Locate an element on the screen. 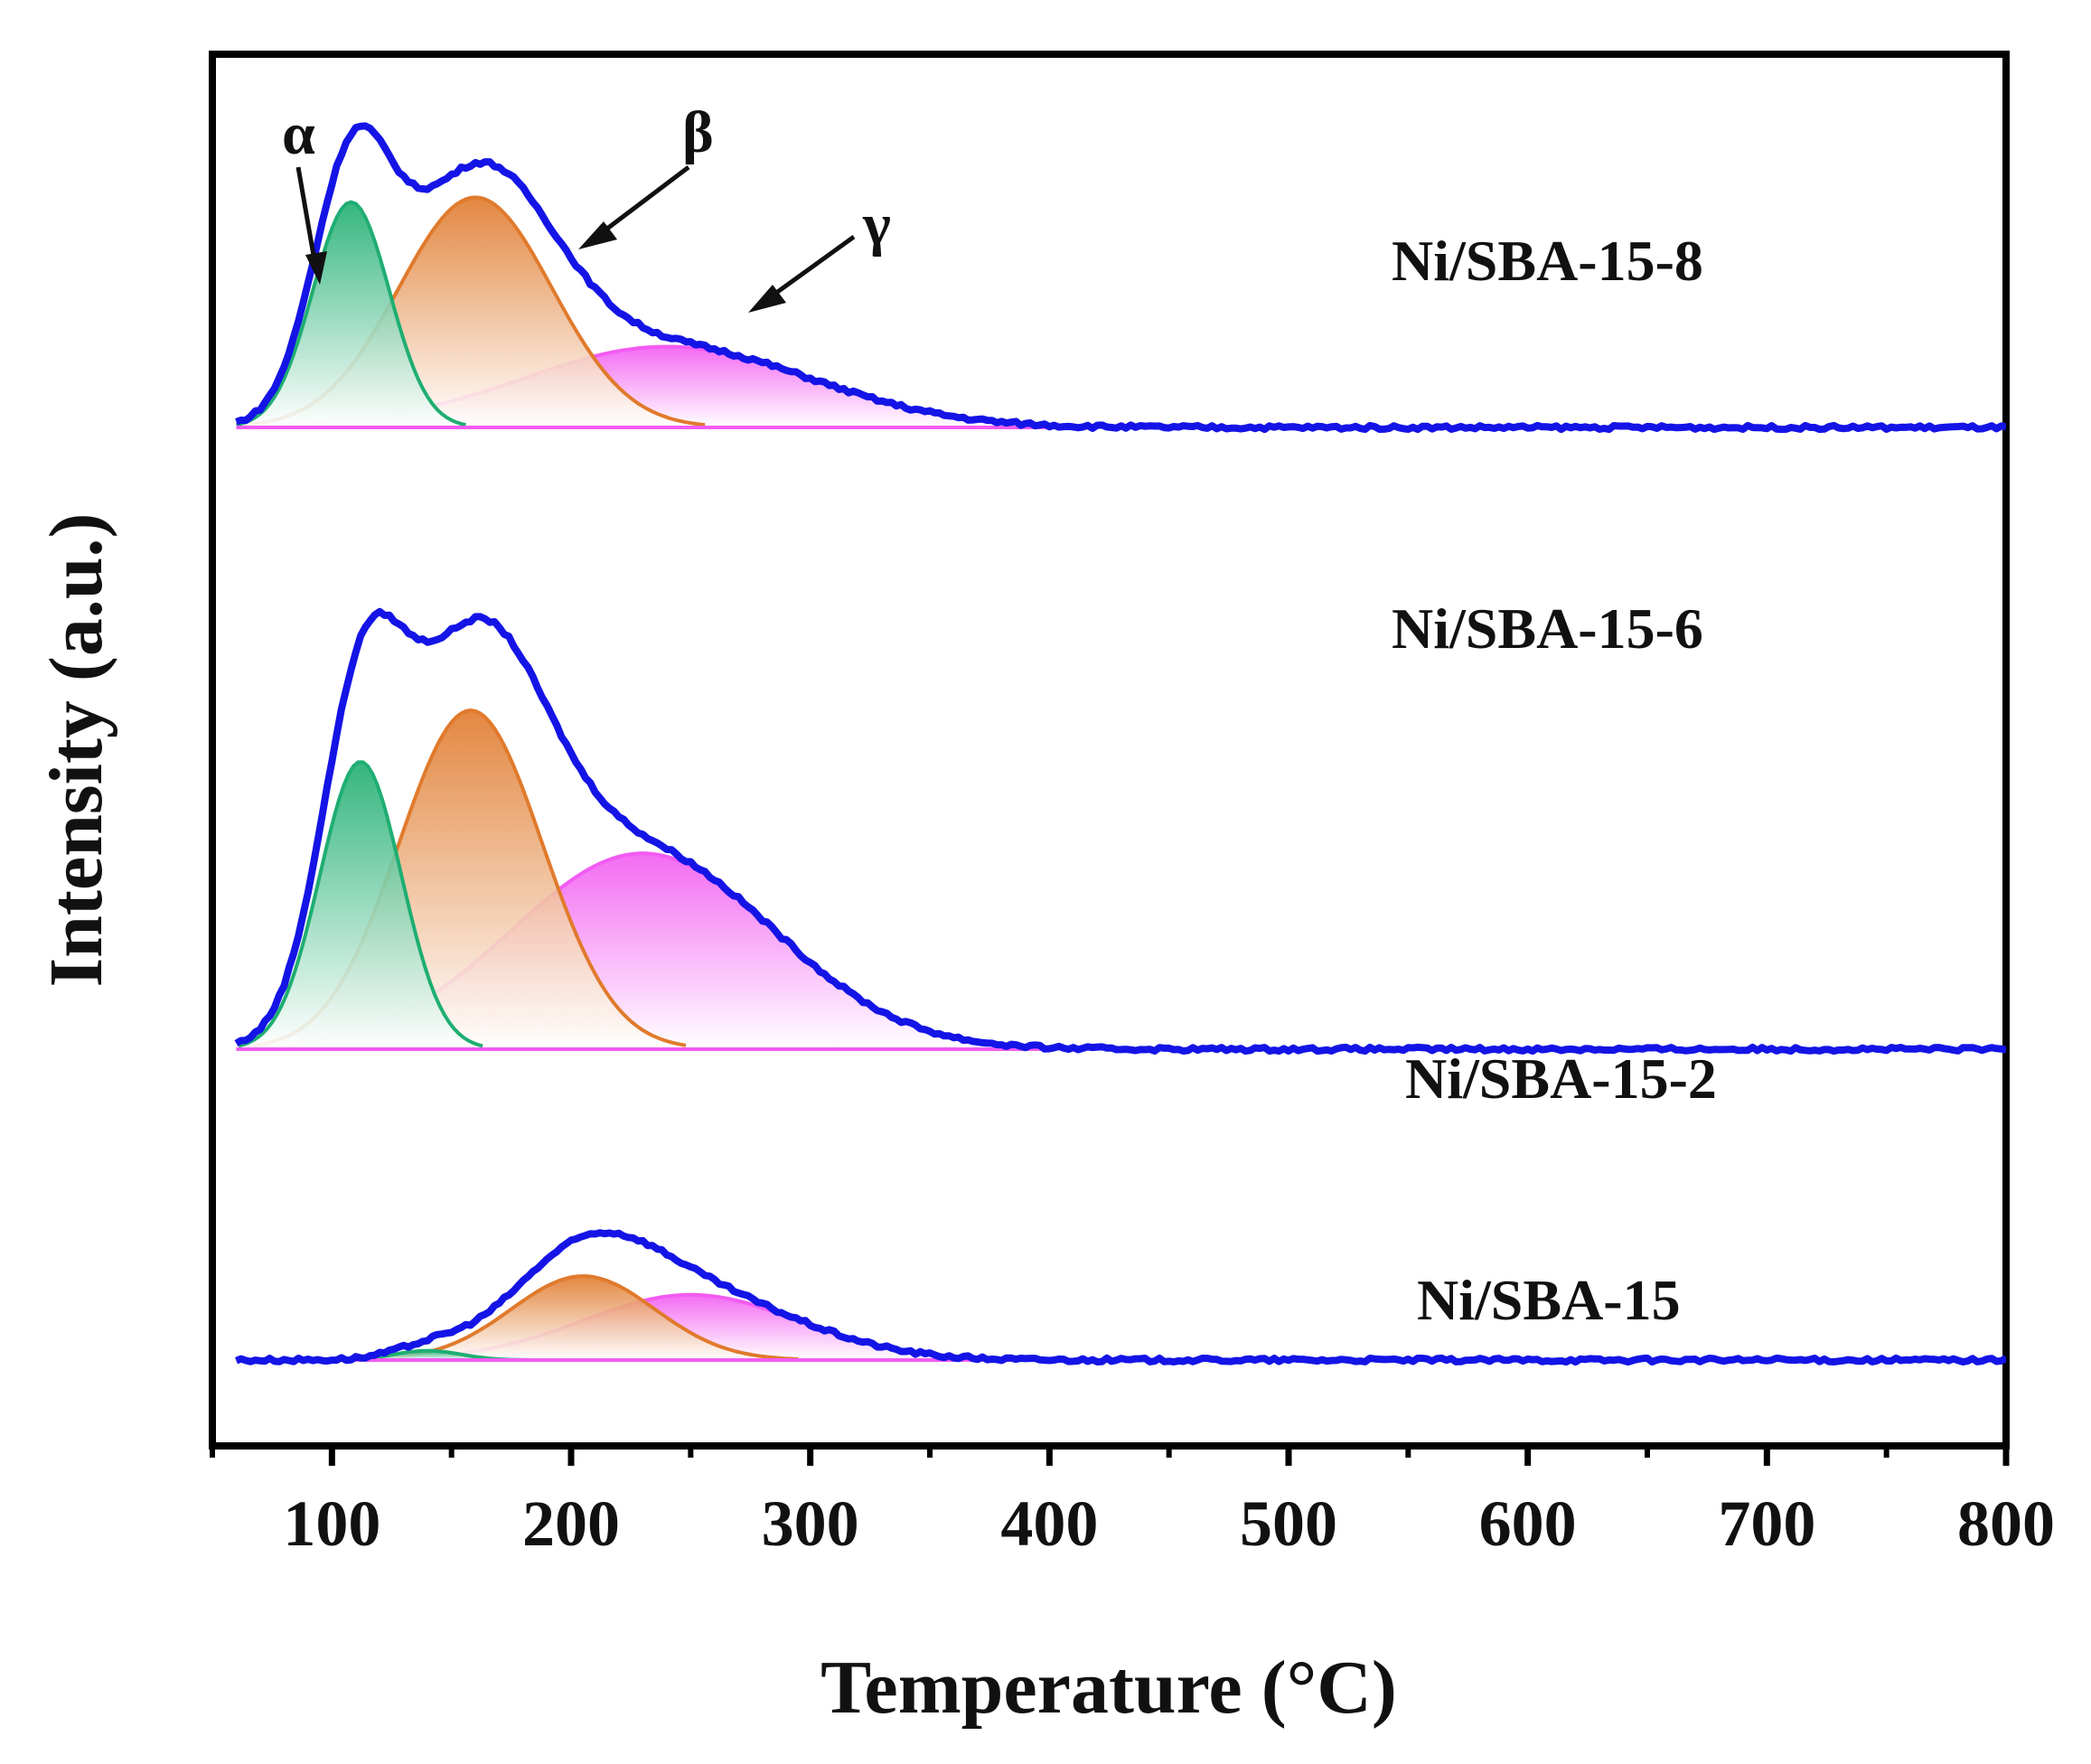  arrow-beta-head is located at coordinates (597, 235).